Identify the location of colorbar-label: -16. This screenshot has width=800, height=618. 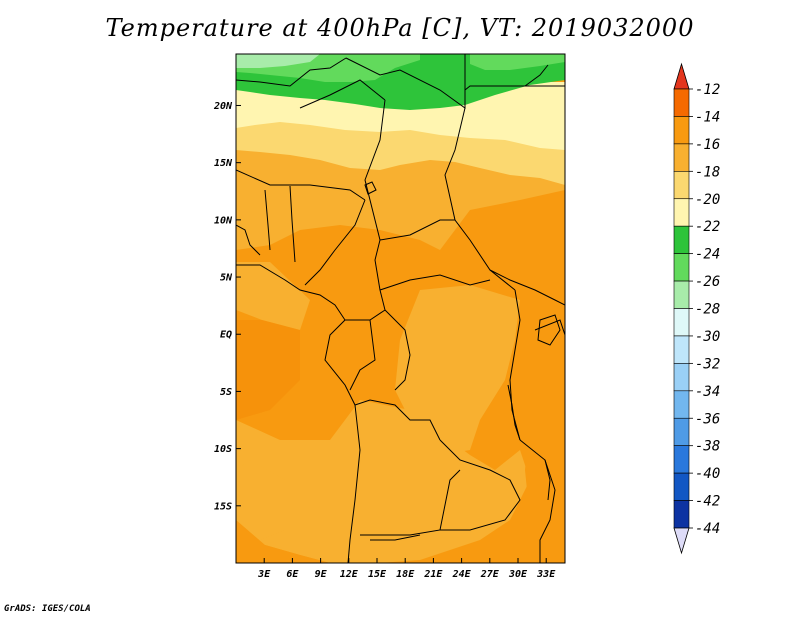
(707, 145).